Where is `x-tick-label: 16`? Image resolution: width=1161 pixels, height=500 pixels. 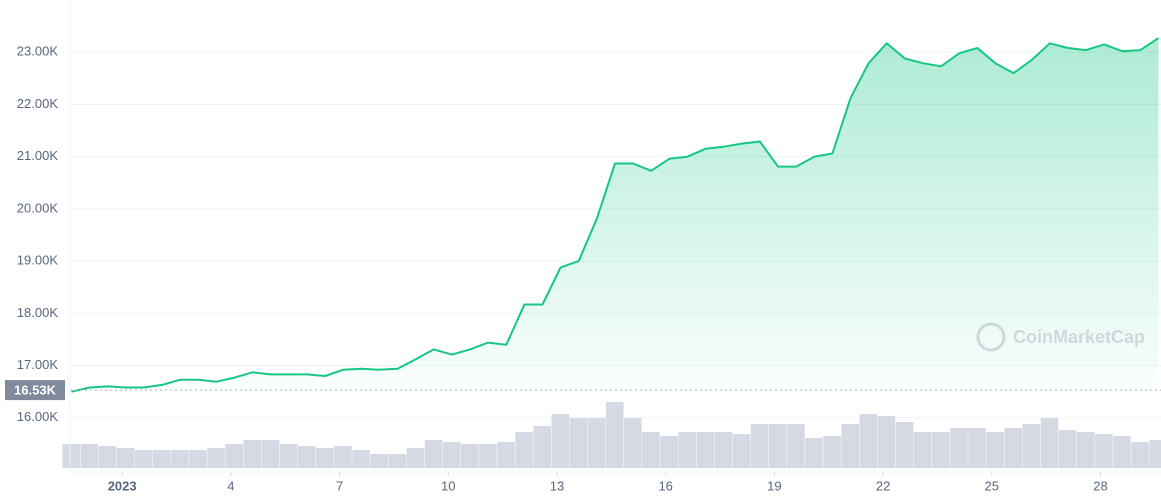 x-tick-label: 16 is located at coordinates (665, 485).